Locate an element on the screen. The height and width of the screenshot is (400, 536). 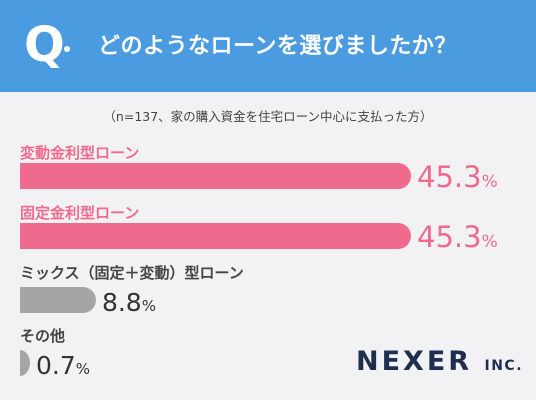
q-dot-icon is located at coordinates (67, 49).